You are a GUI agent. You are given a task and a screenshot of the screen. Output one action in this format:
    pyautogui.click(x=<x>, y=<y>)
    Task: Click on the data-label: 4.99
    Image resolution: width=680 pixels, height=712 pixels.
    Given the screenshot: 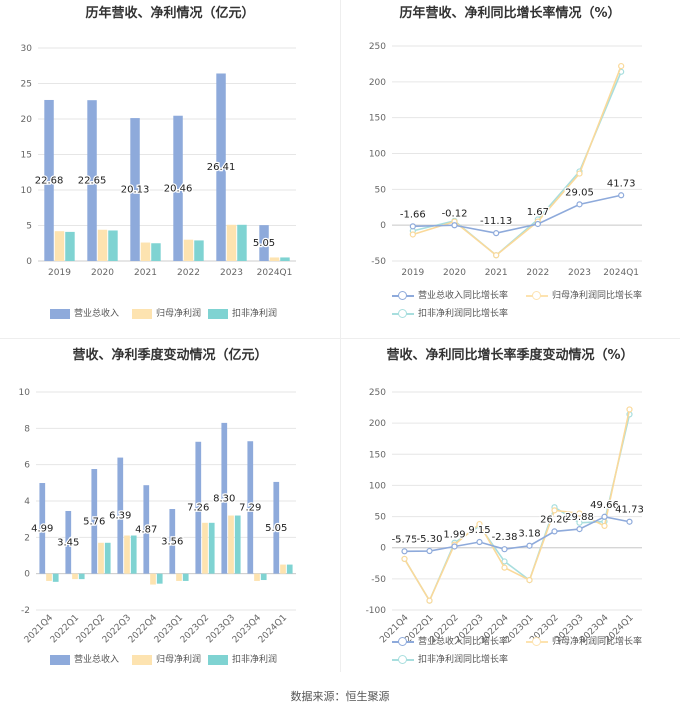 What is the action you would take?
    pyautogui.click(x=42, y=528)
    